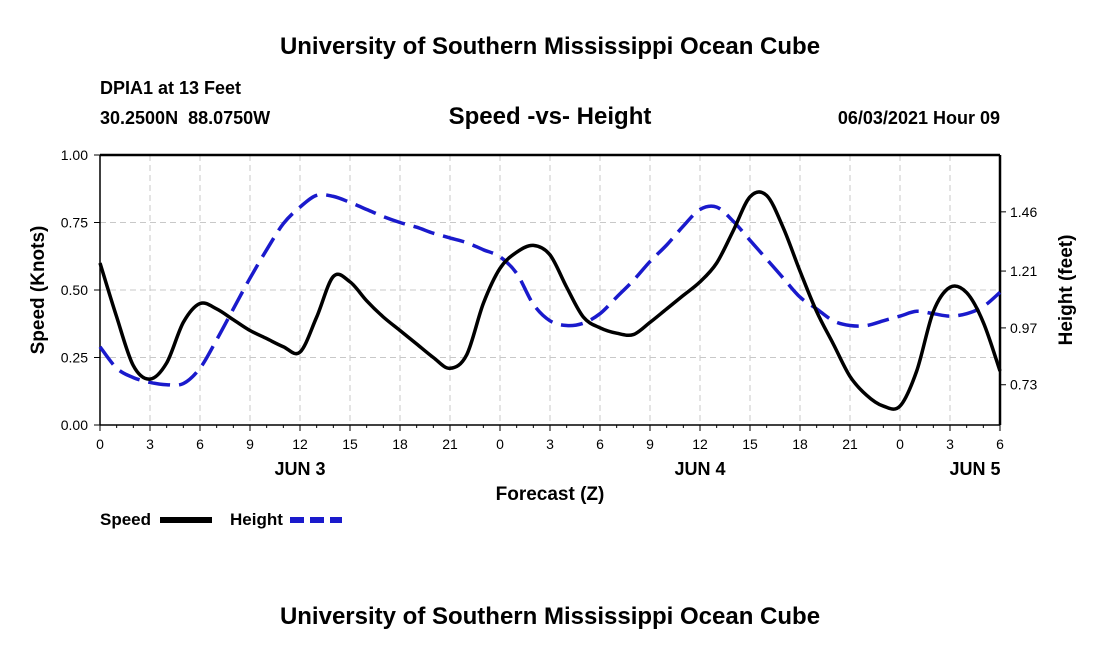 The image size is (1100, 650). I want to click on station-coords: 30.2500N 88.0750W, so click(185, 118).